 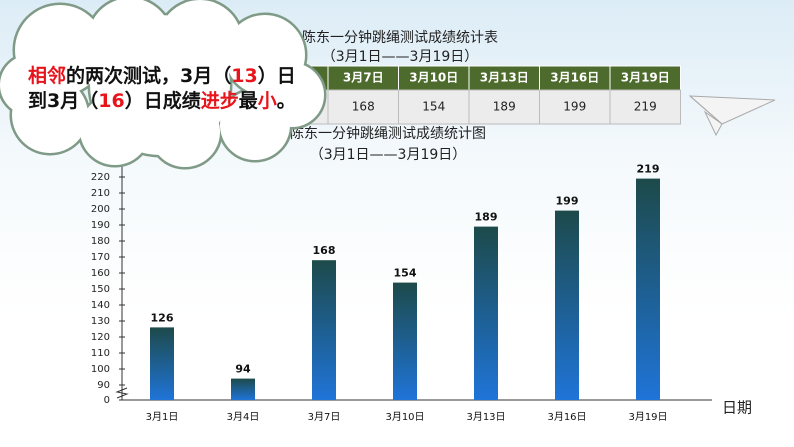 I want to click on x-tick-label: 3月1日, so click(x=162, y=417).